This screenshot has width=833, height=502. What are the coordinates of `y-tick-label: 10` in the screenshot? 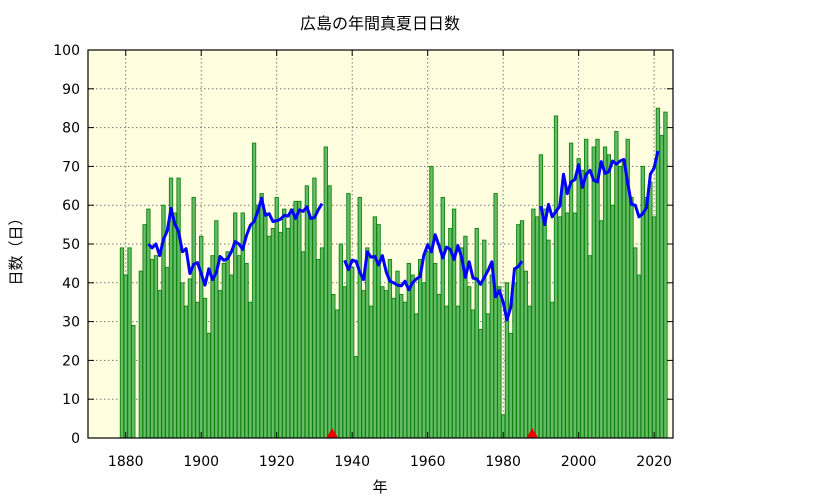 It's located at (71, 400).